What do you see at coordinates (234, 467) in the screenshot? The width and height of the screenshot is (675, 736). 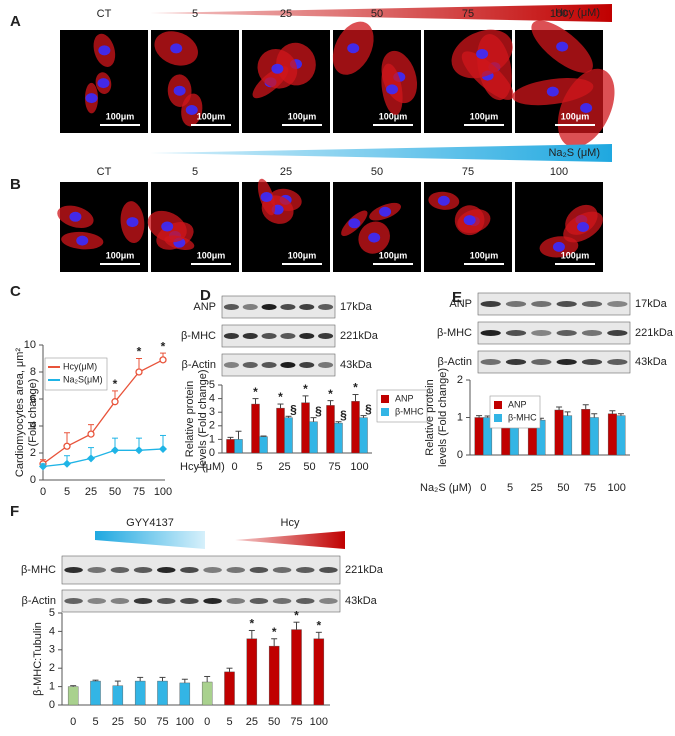 I see `x-tick-label: 0` at bounding box center [234, 467].